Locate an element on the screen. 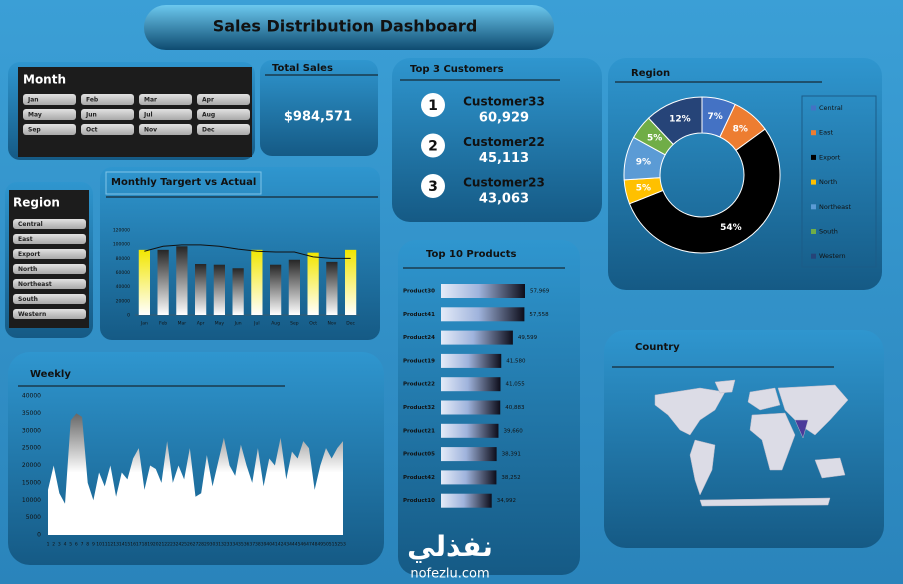 This screenshot has width=903, height=584. legend-label: Central is located at coordinates (831, 108).